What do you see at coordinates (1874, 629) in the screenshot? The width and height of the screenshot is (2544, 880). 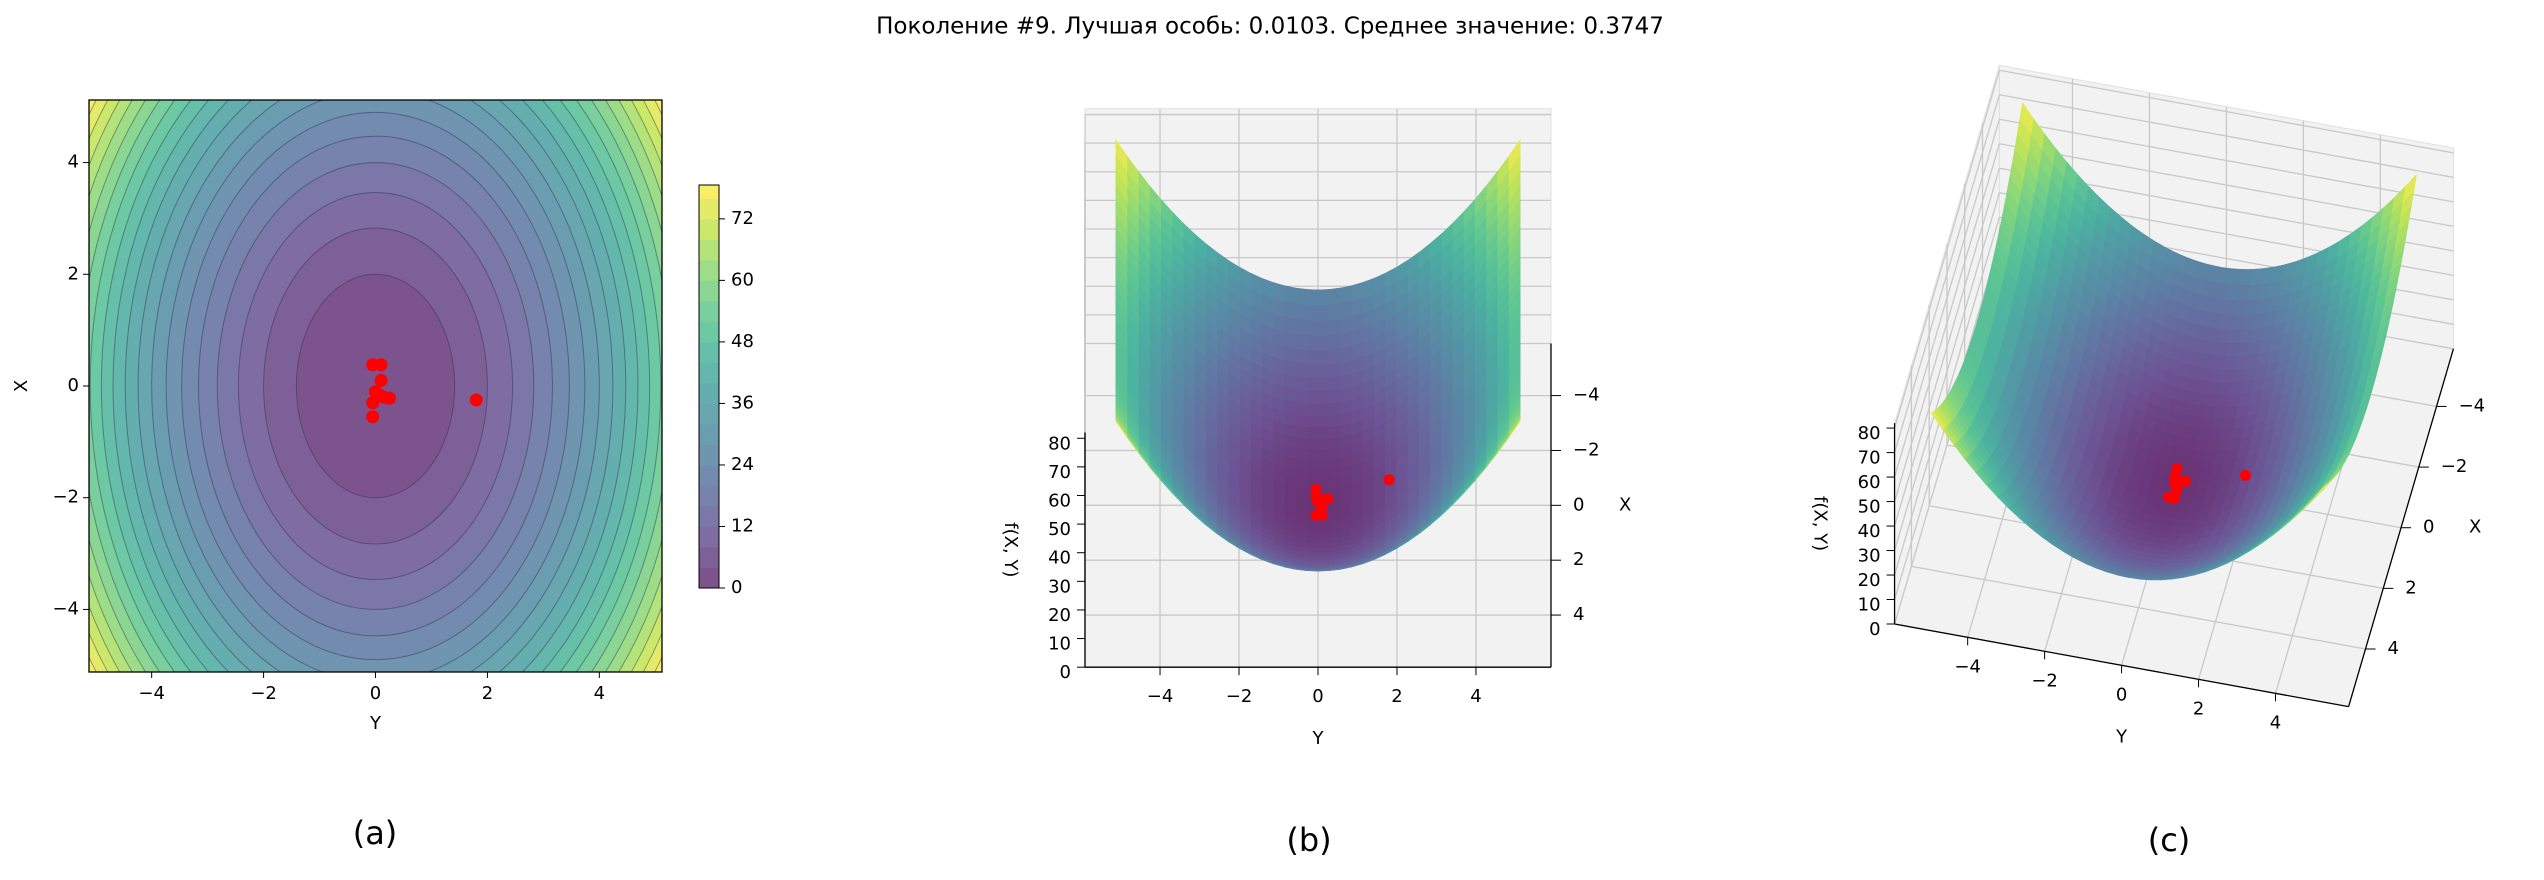 I see `z-tick-label: 0` at bounding box center [1874, 629].